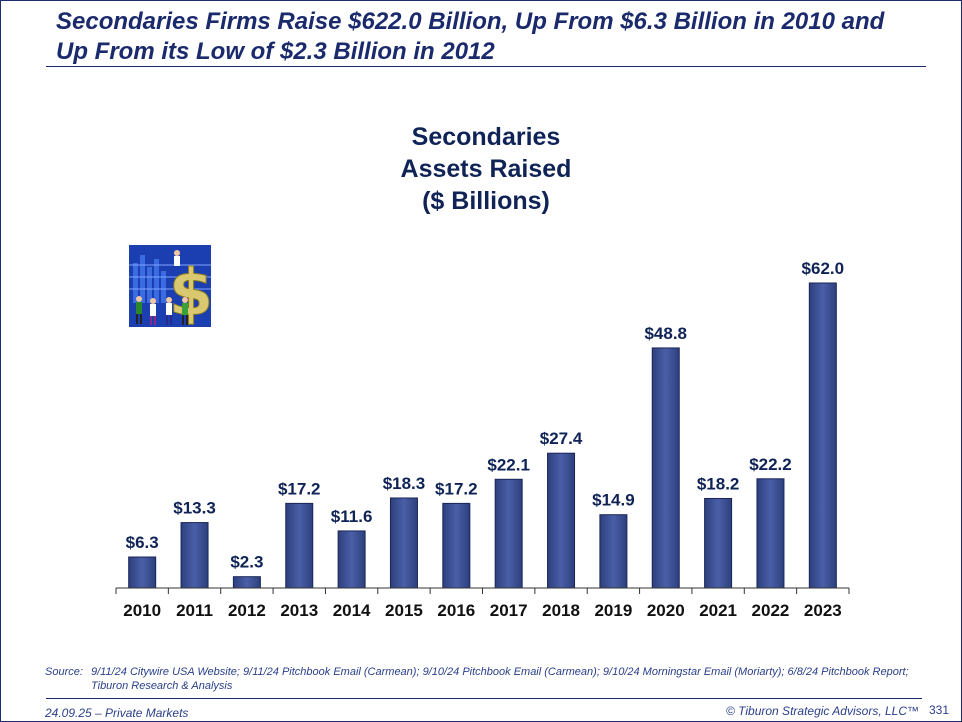  I want to click on x-tick-2018: 2018, so click(561, 610).